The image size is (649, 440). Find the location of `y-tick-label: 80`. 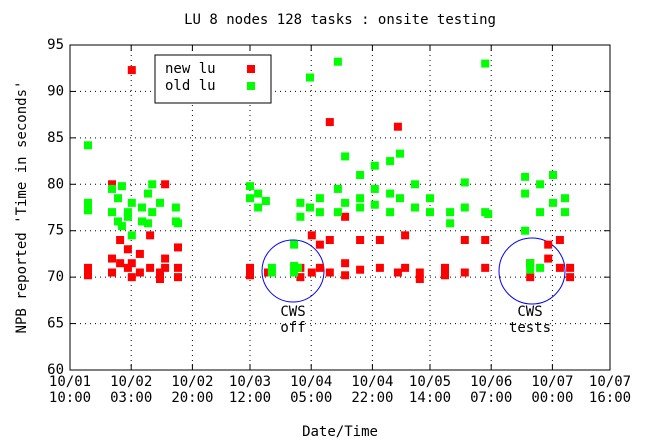

y-tick-label: 80 is located at coordinates (55, 184).